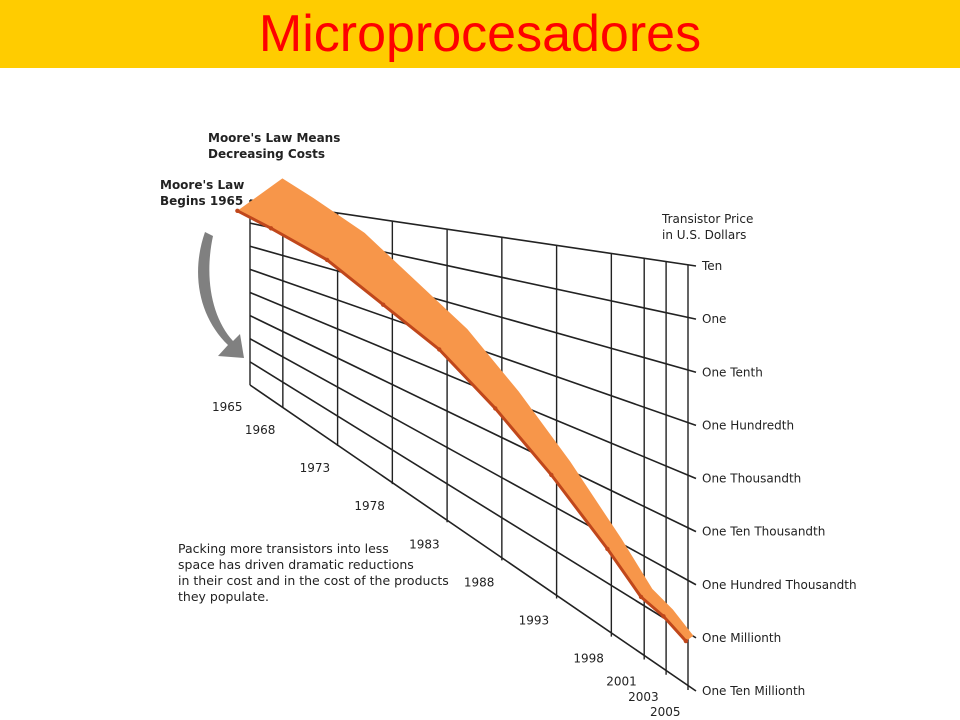  What do you see at coordinates (315, 468) in the screenshot?
I see `x-tick-label: 1973` at bounding box center [315, 468].